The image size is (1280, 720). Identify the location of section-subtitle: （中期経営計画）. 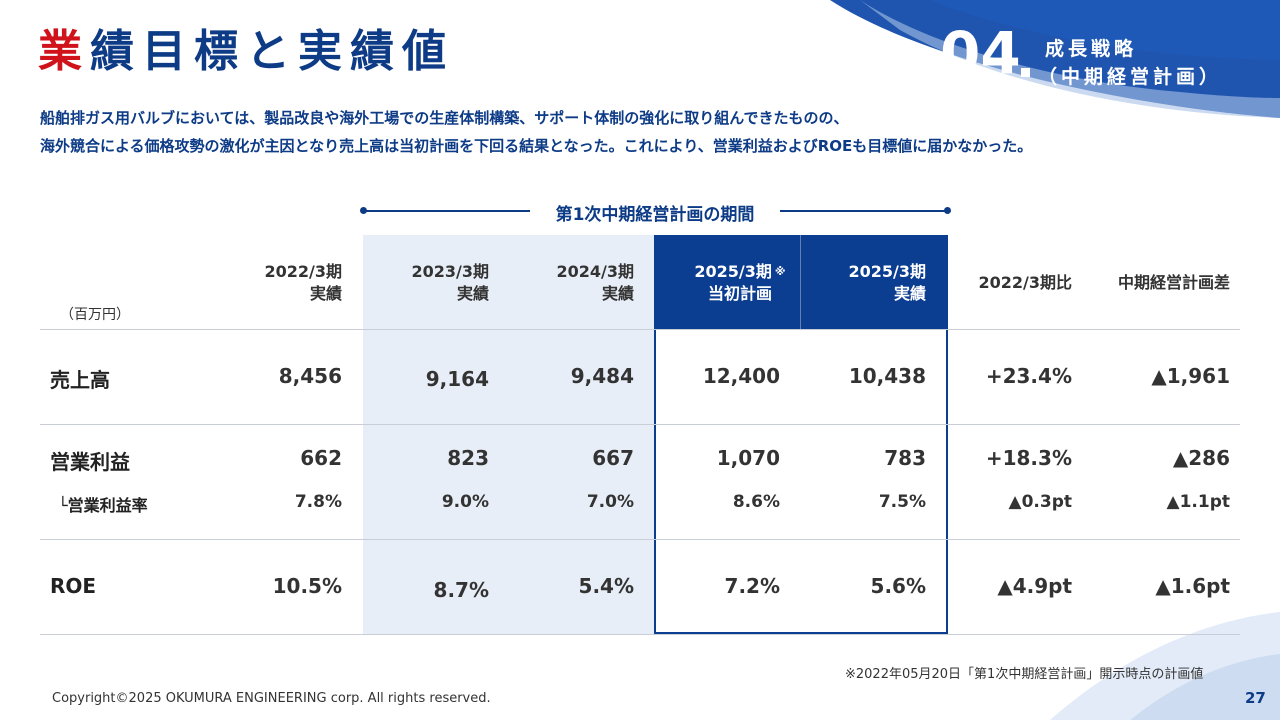
(1130, 77).